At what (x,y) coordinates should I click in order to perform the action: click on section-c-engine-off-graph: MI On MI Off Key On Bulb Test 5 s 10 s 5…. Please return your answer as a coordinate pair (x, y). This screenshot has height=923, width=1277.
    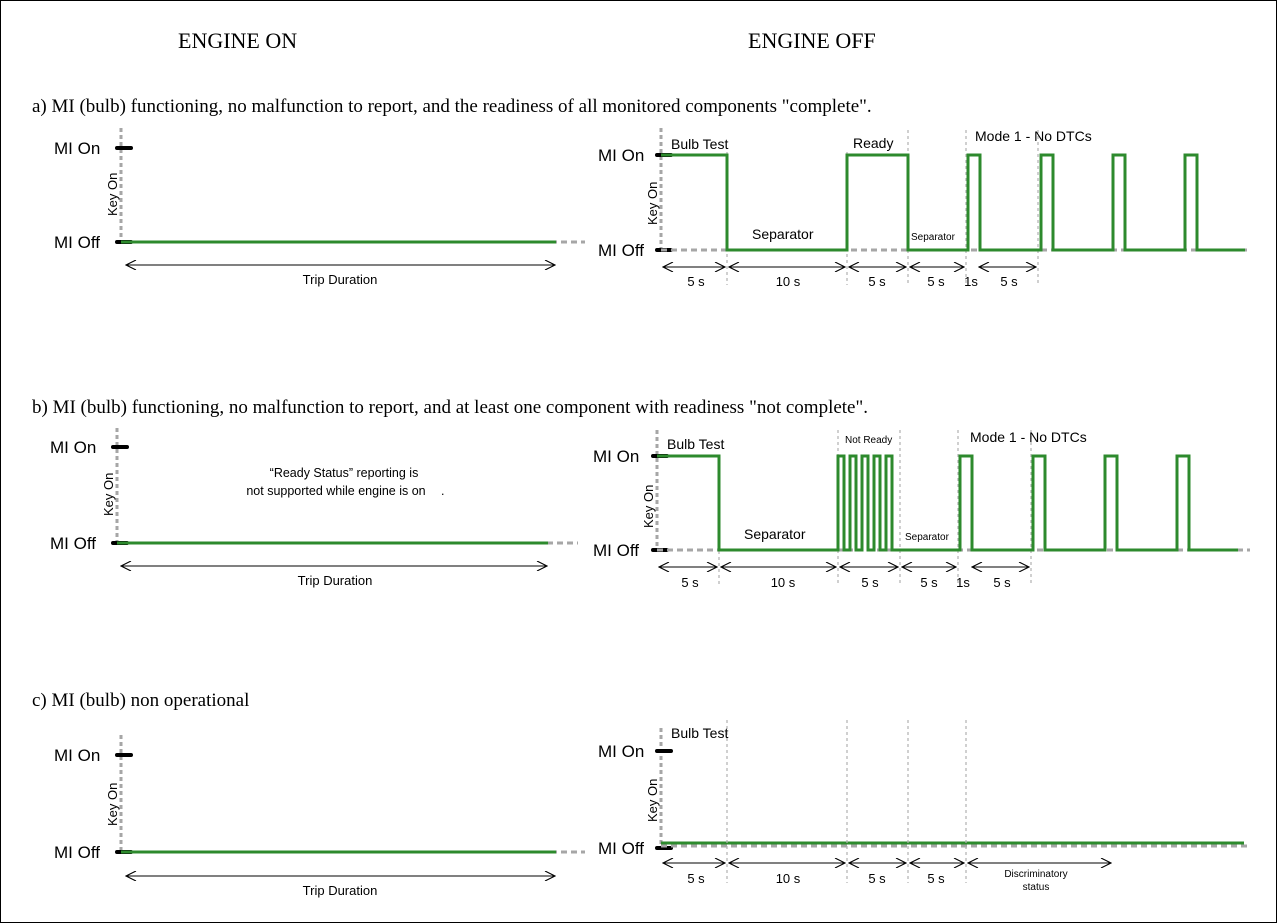
    Looking at the image, I should click on (924, 806).